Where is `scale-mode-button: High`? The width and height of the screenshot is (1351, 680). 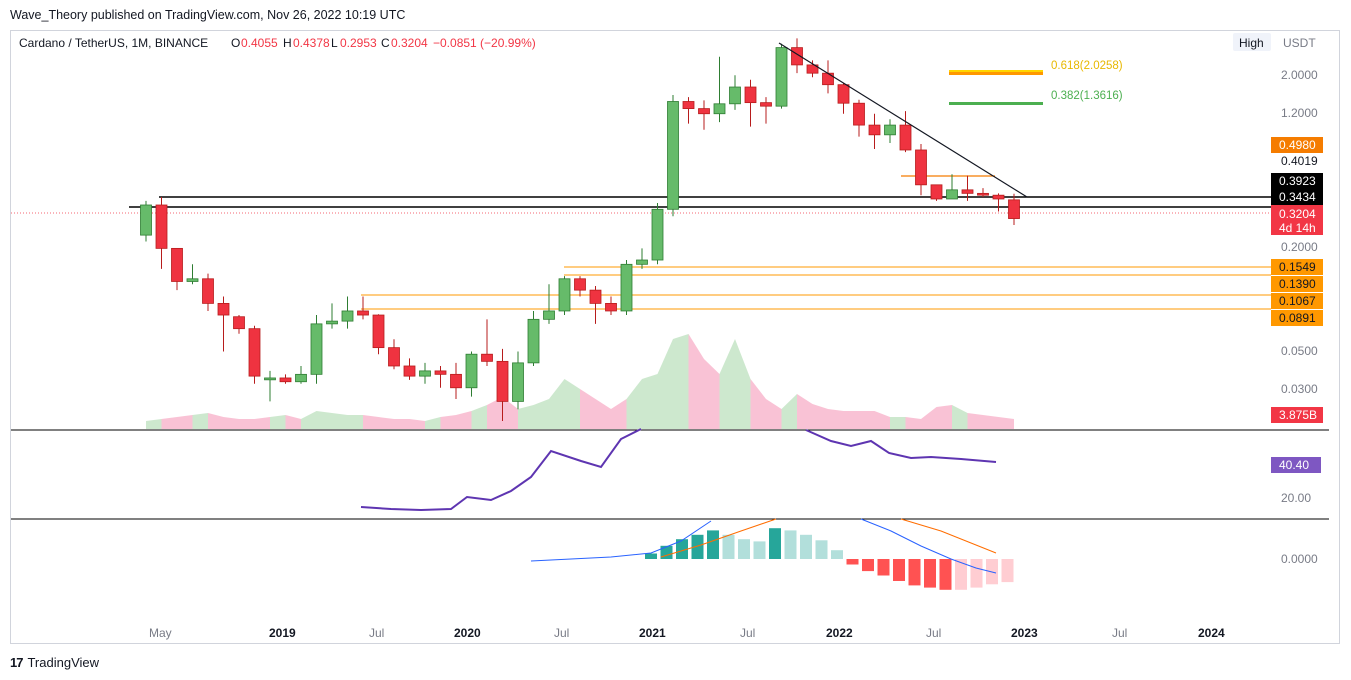 scale-mode-button: High is located at coordinates (1251, 43).